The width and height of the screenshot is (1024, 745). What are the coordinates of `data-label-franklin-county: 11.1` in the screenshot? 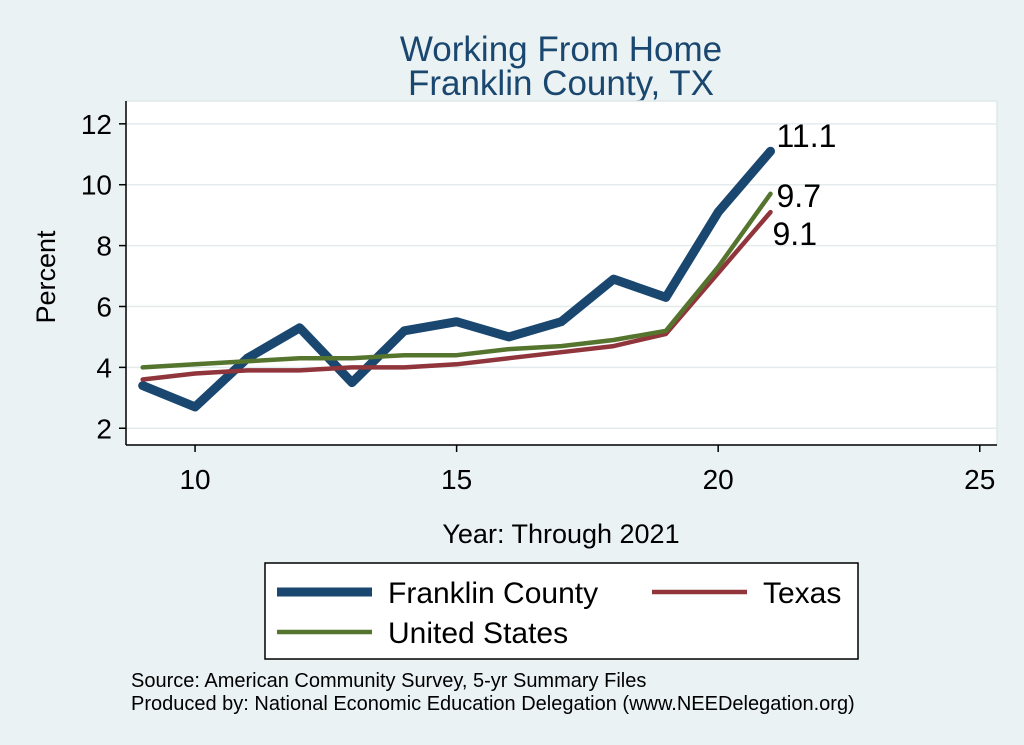 It's located at (807, 136).